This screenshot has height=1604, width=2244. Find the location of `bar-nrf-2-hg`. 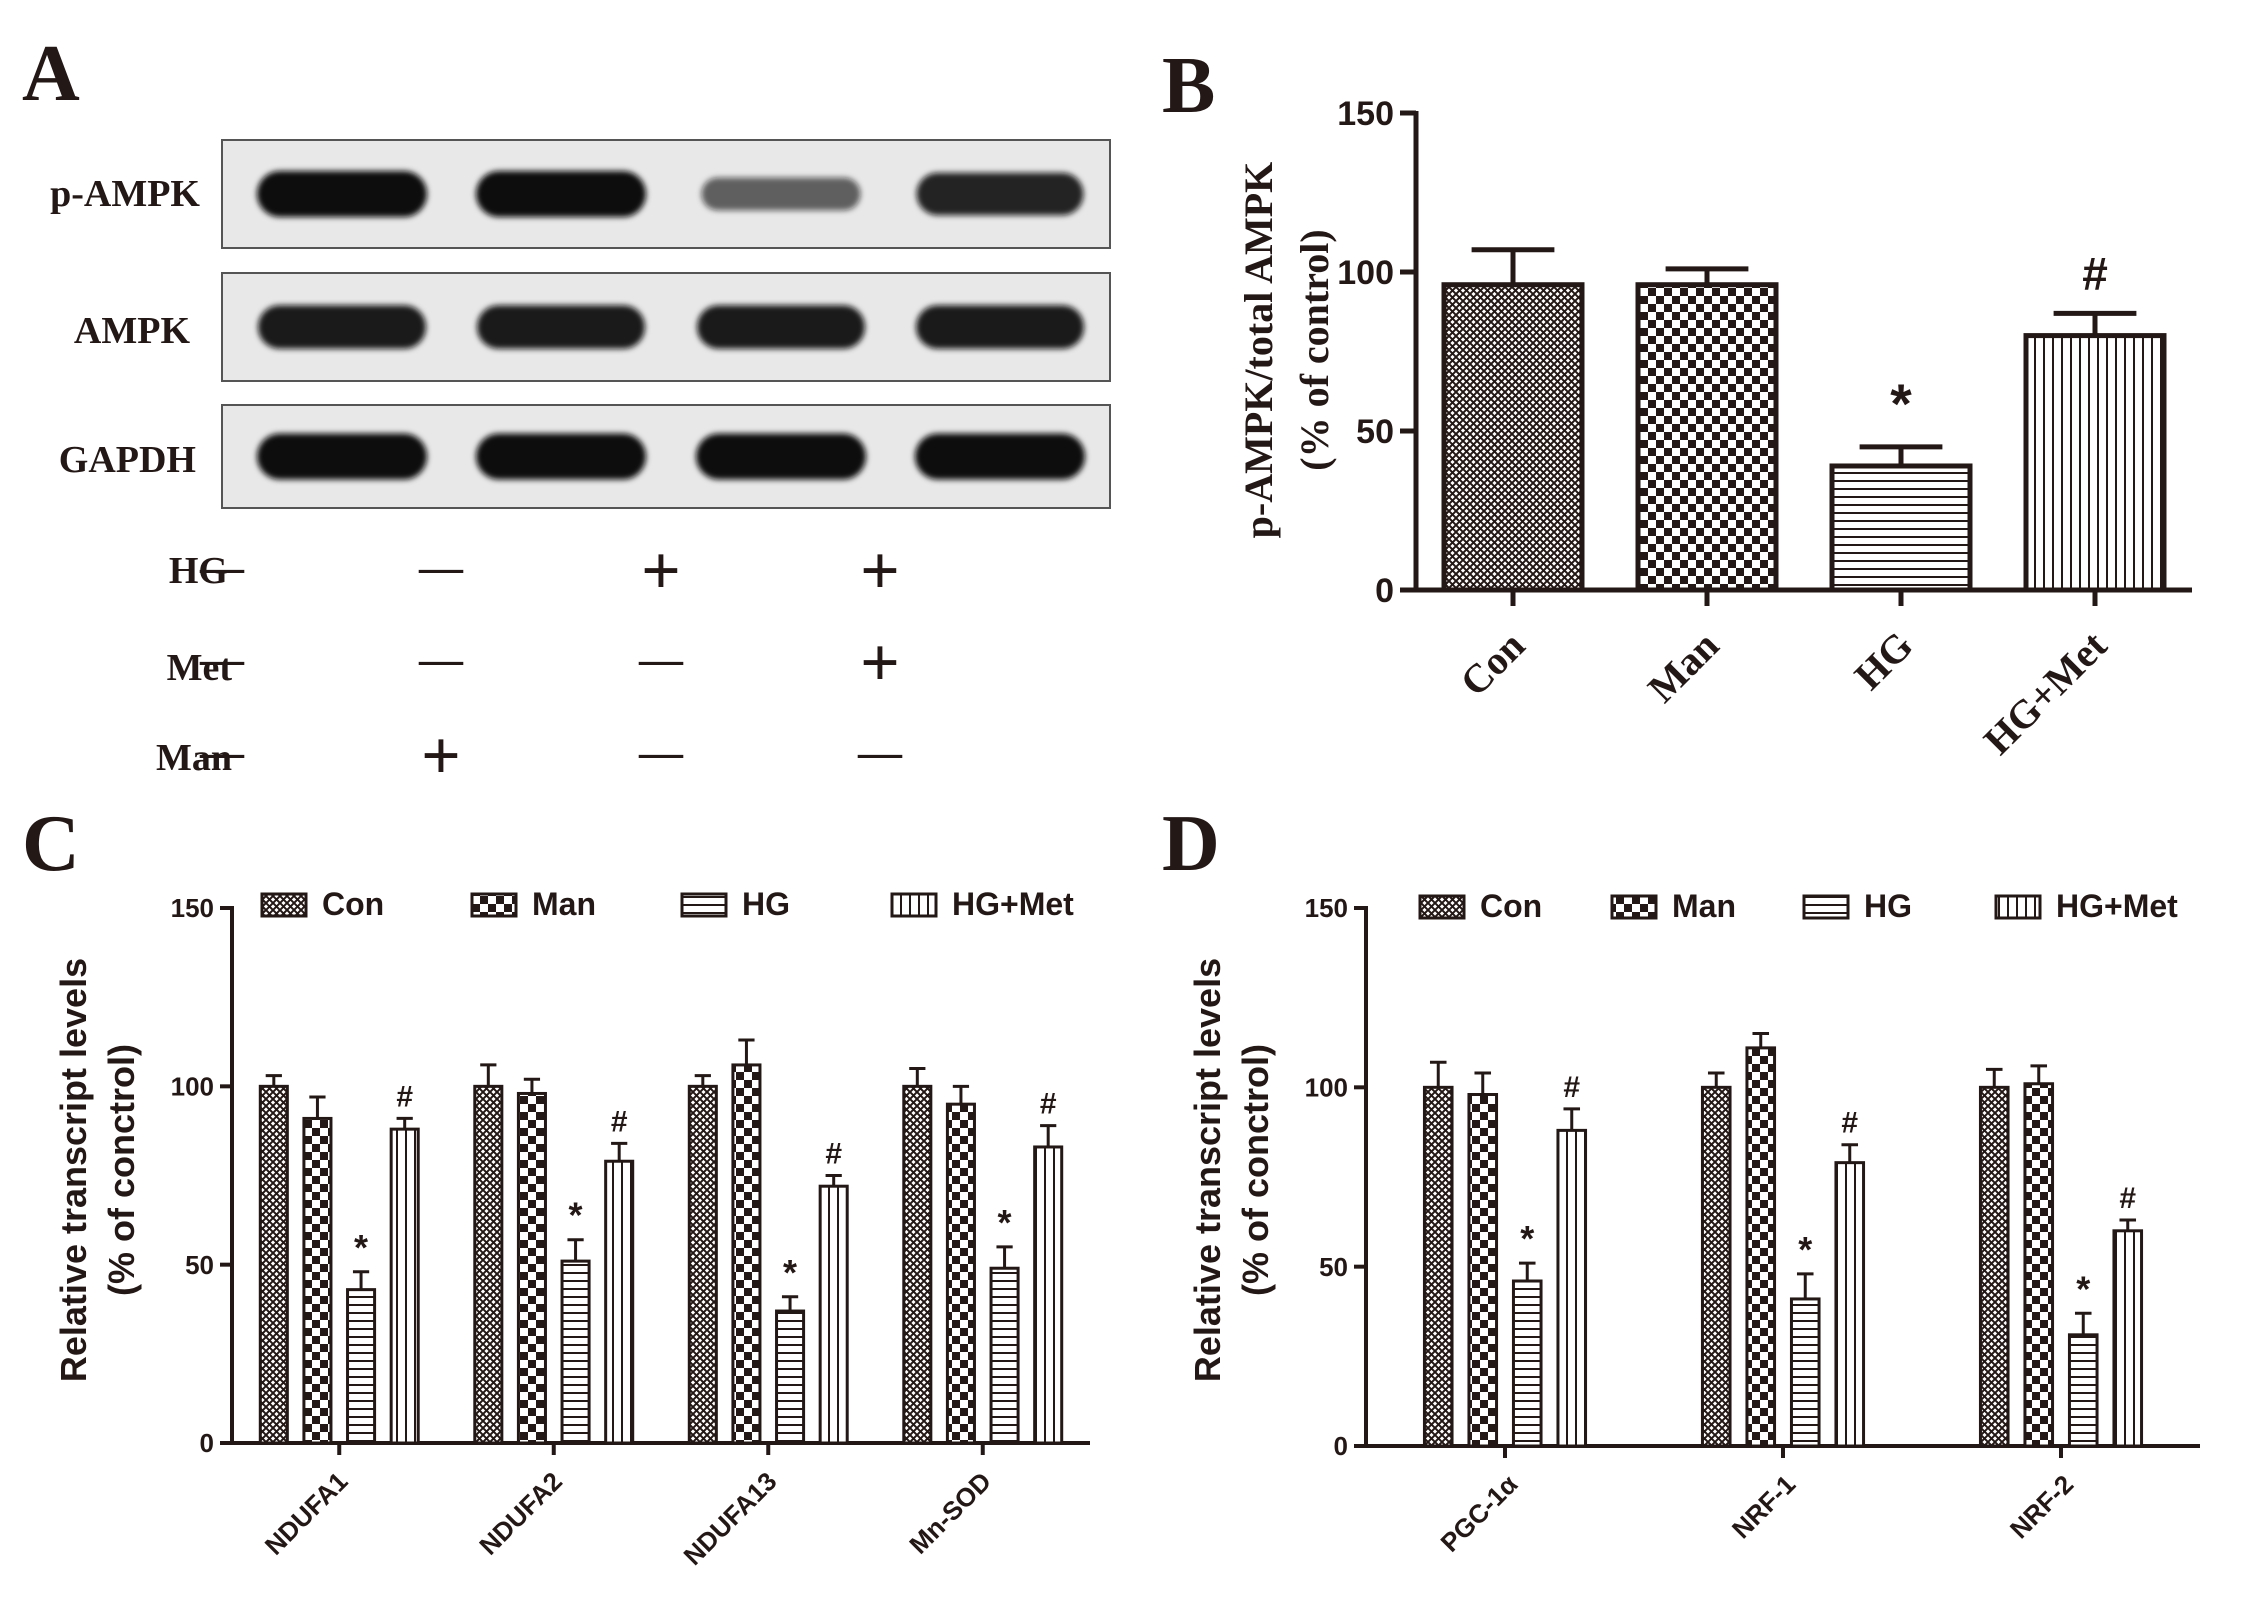

bar-nrf-2-hg is located at coordinates (2083, 1390).